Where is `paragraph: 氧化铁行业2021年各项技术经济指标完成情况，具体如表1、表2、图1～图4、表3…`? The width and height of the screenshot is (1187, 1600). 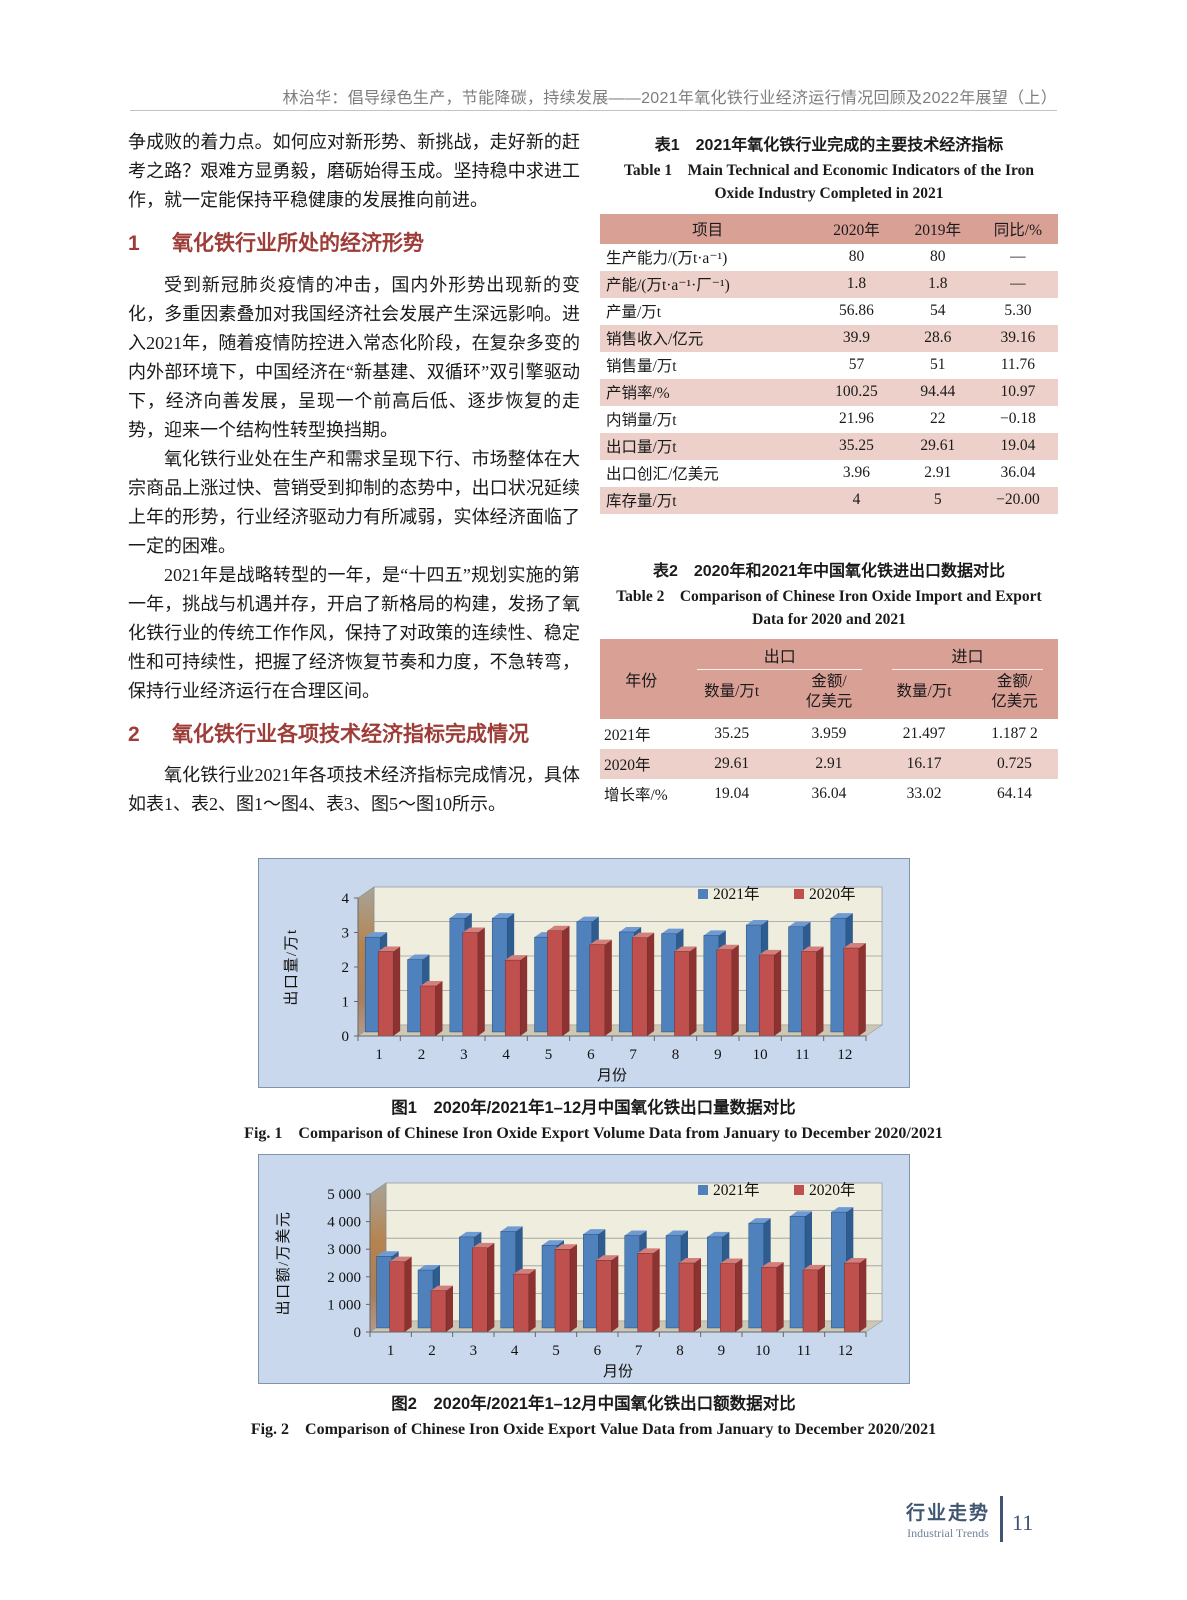
paragraph: 氧化铁行业2021年各项技术经济指标完成情况，具体如表1、表2、图1～图4、表3… is located at coordinates (354, 789).